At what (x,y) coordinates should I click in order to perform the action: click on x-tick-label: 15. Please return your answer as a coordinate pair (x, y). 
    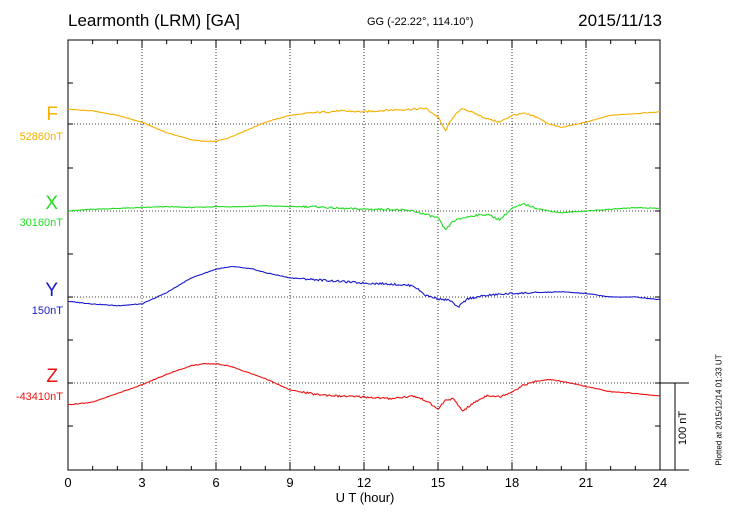
    Looking at the image, I should click on (438, 482).